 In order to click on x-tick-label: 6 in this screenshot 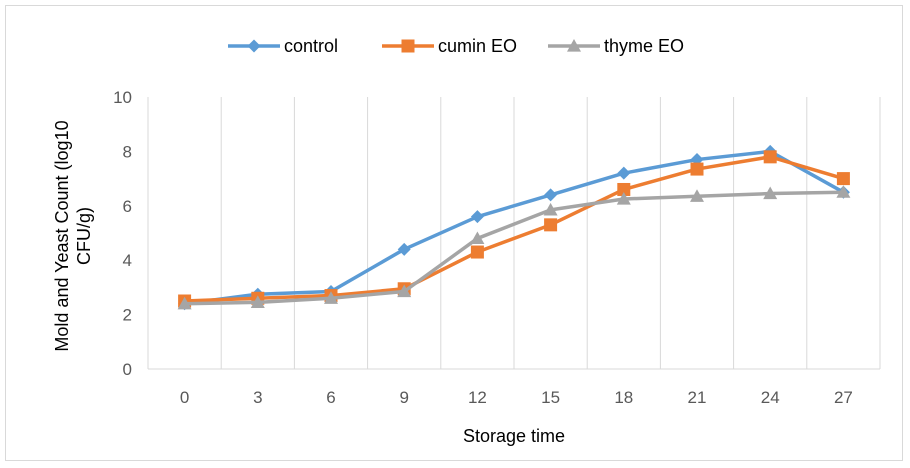, I will do `click(330, 397)`.